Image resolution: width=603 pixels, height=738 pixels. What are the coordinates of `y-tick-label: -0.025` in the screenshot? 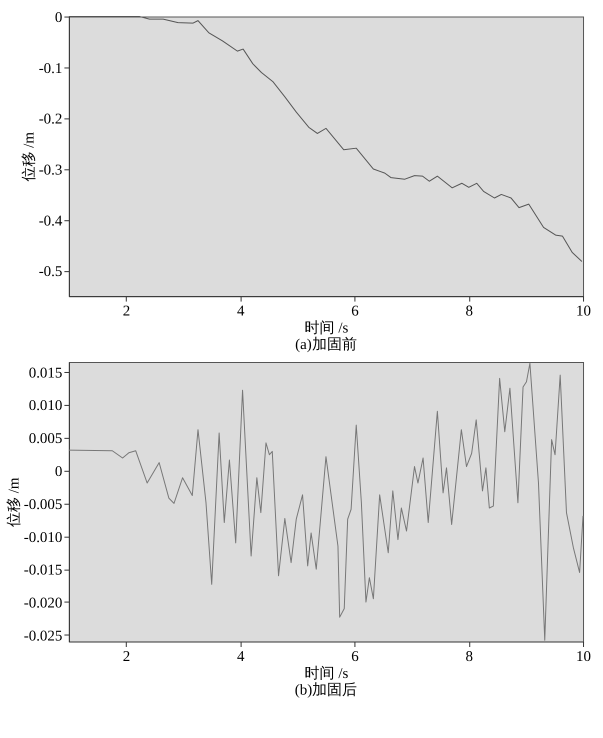 It's located at (43, 636).